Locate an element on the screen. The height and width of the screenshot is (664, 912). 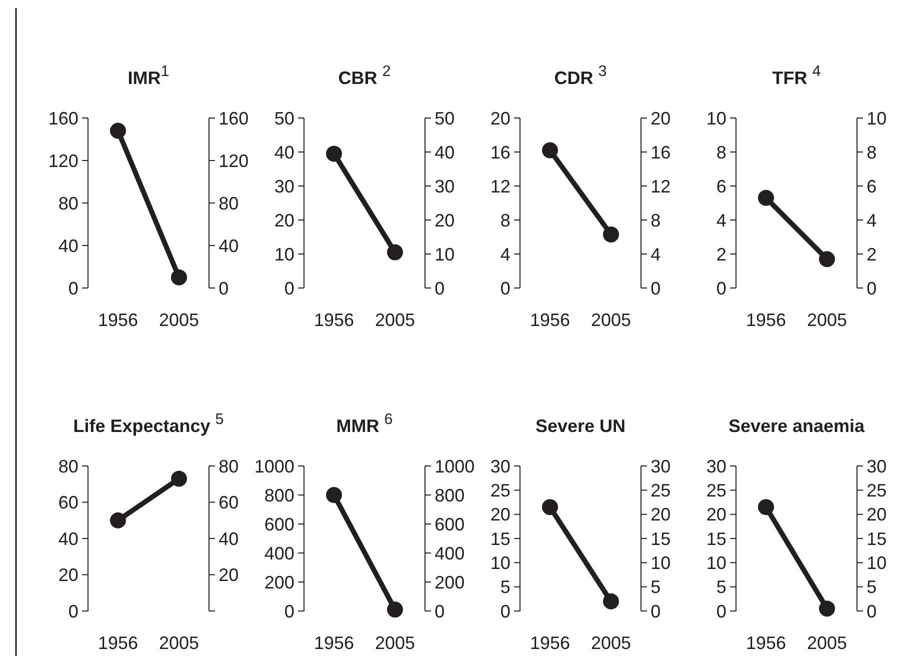
chart-title: Severe anaemia is located at coordinates (797, 426).